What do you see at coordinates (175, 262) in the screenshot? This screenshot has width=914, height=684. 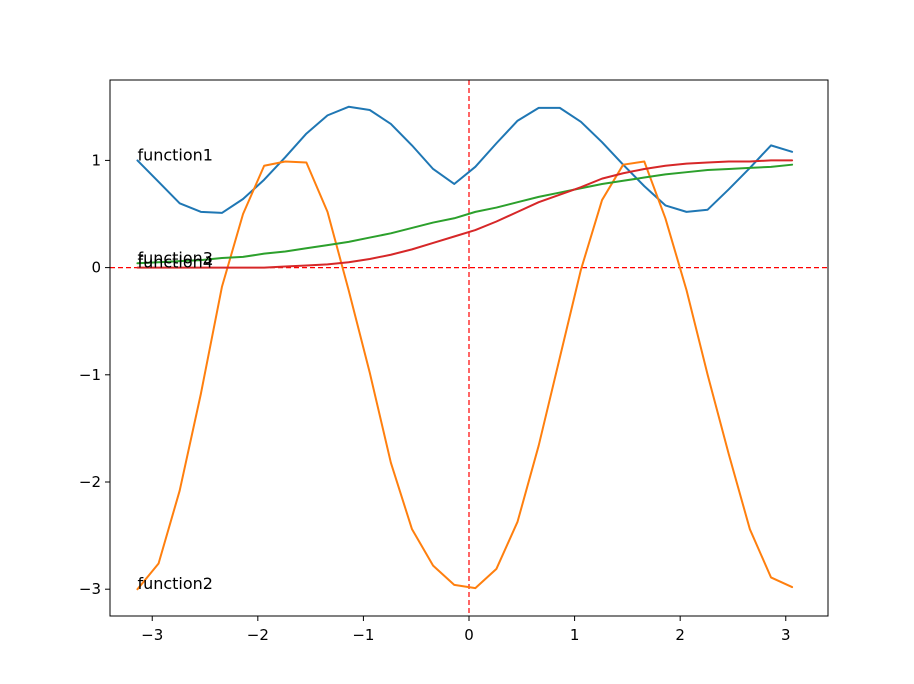 I see `annotation-4: function4` at bounding box center [175, 262].